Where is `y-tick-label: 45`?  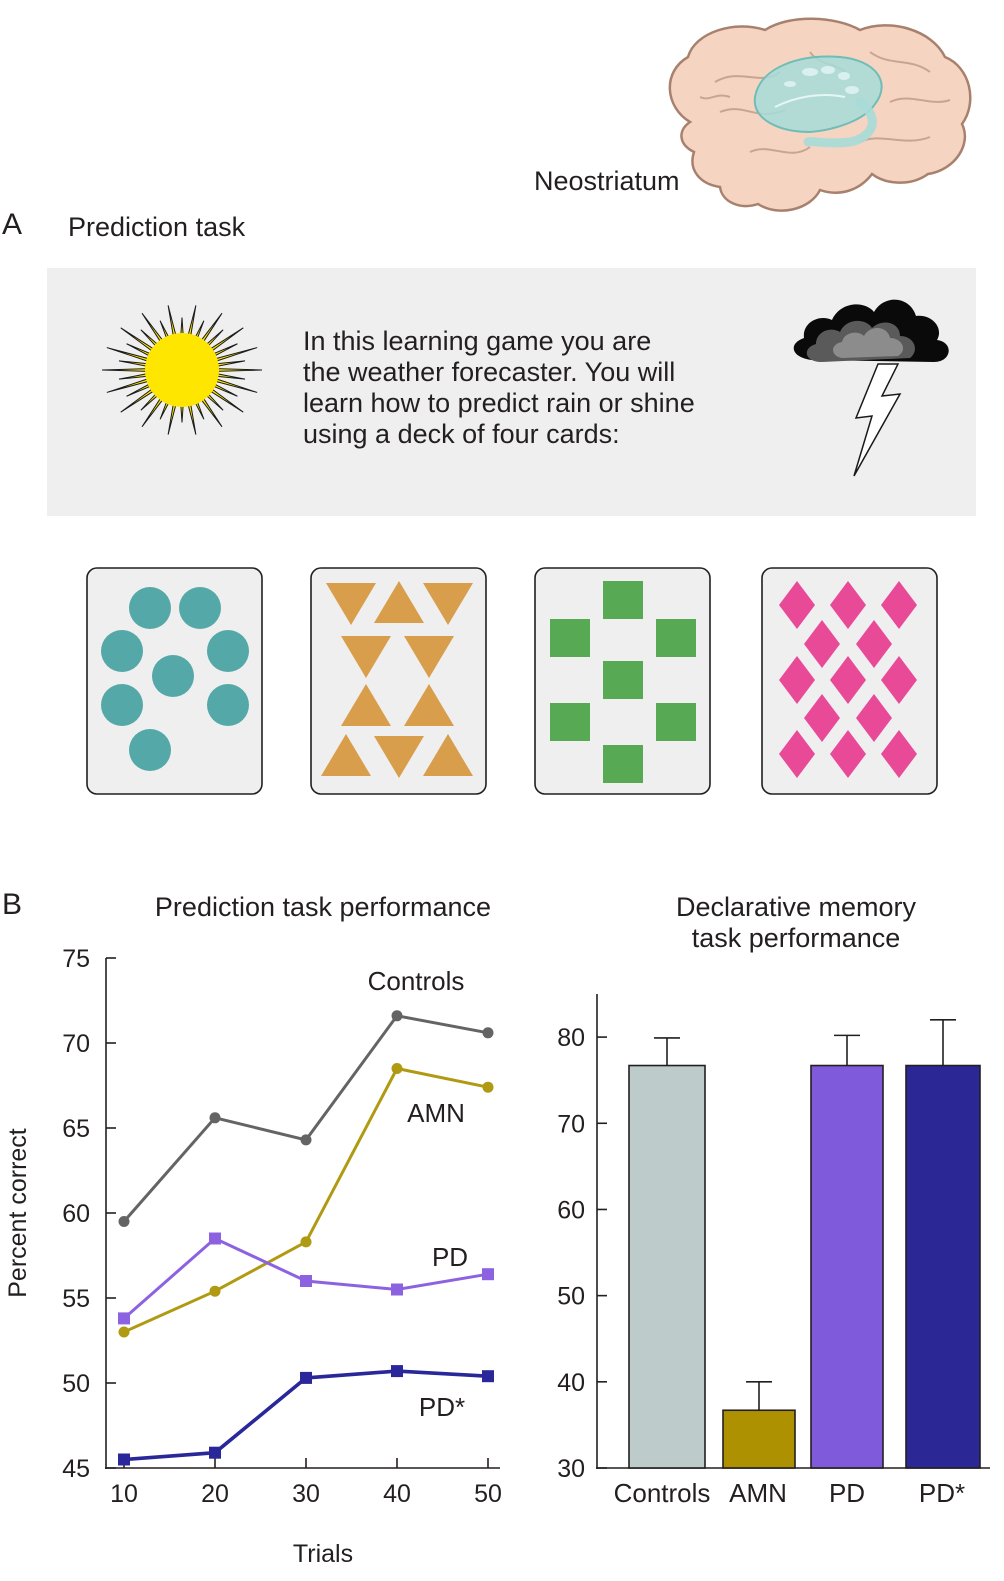
y-tick-label: 45 is located at coordinates (76, 1469).